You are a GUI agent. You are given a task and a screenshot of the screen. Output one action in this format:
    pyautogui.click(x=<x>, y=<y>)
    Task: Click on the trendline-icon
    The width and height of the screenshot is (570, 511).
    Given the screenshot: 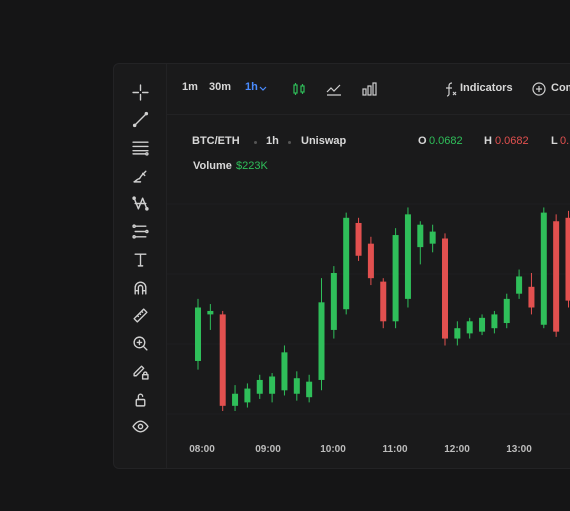 What is the action you would take?
    pyautogui.click(x=140, y=119)
    